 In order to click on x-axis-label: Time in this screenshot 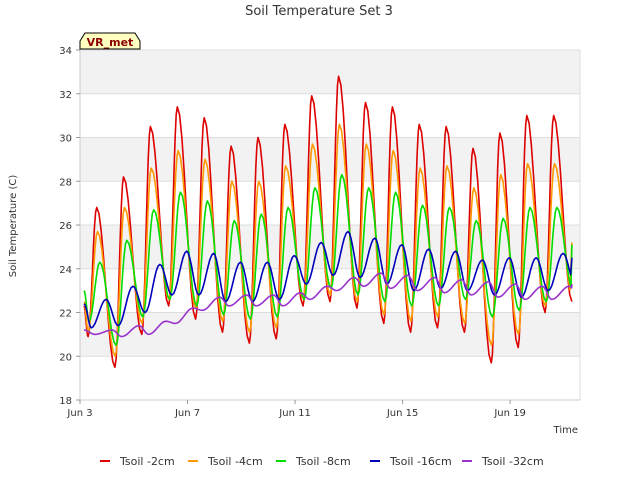, I will do `click(565, 430)`.